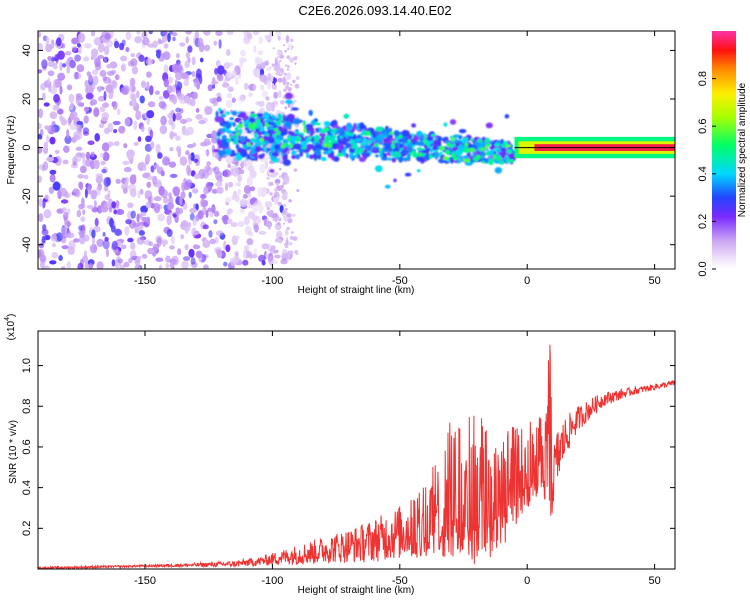  Describe the element at coordinates (400, 581) in the screenshot. I see `snr-x-tick-label: -50` at that location.